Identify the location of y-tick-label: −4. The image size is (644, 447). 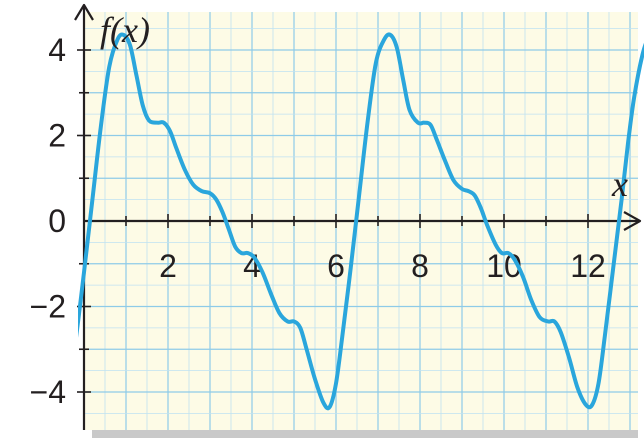
(48, 392).